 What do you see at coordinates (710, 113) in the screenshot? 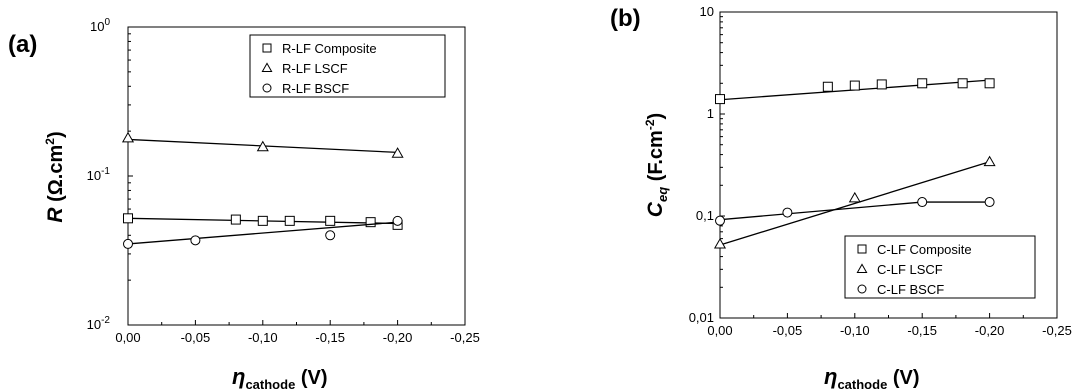
I see `chart-b-y-tick-label: 1` at bounding box center [710, 113].